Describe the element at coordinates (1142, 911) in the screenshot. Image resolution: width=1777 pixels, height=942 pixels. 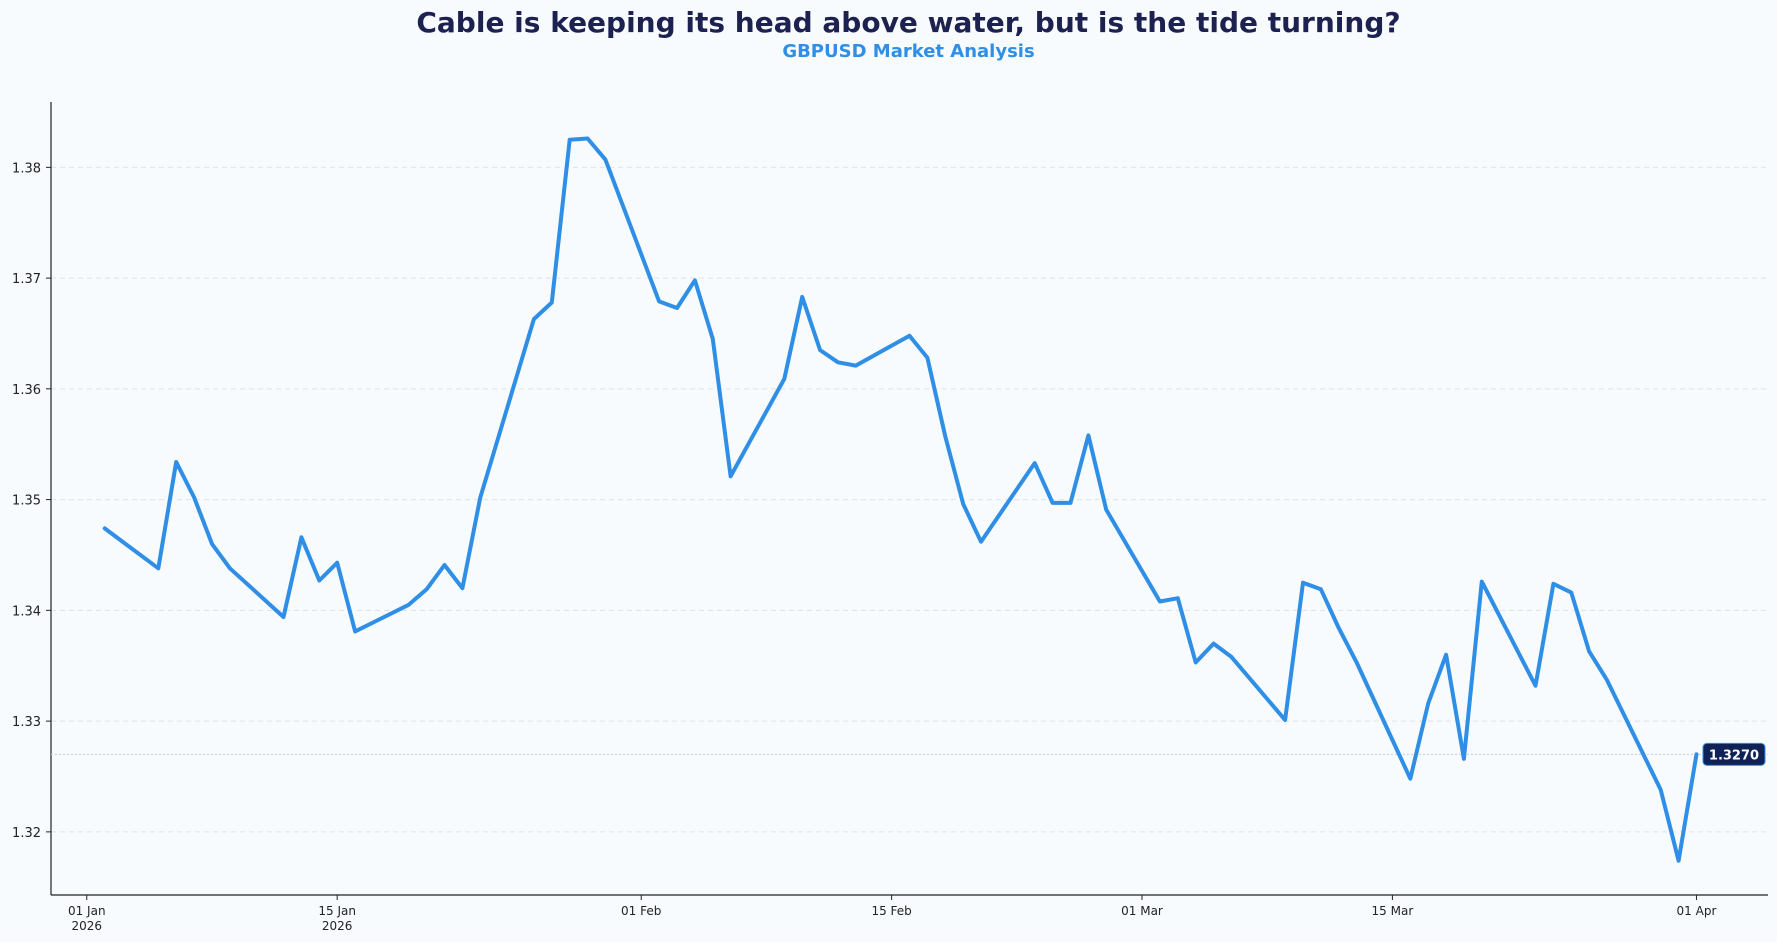
I see `x-tick-label: 01 Mar` at that location.